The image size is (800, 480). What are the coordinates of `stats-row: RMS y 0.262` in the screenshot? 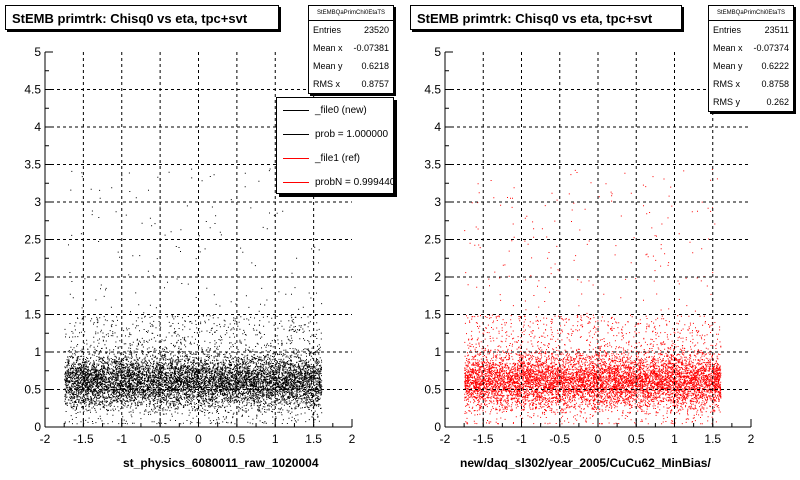 It's located at (751, 102).